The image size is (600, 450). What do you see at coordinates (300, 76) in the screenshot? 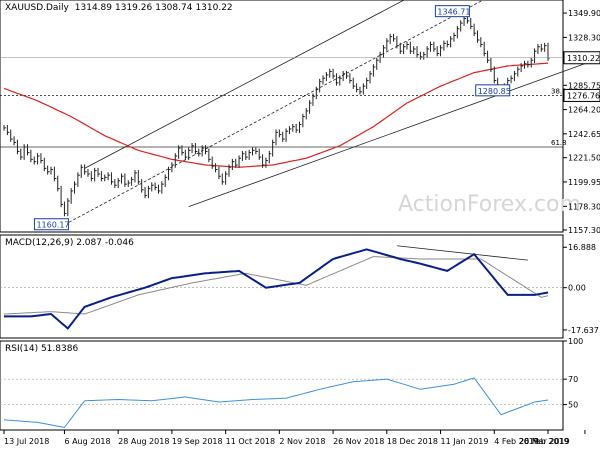
I see `last-price-label: 1310.22 1276.76` at bounding box center [300, 76].